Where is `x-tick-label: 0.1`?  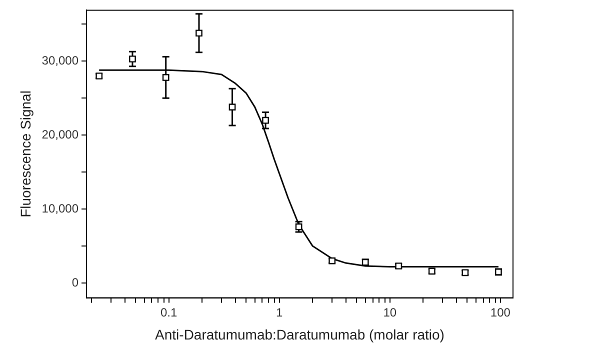 x-tick-label: 0.1 is located at coordinates (169, 312).